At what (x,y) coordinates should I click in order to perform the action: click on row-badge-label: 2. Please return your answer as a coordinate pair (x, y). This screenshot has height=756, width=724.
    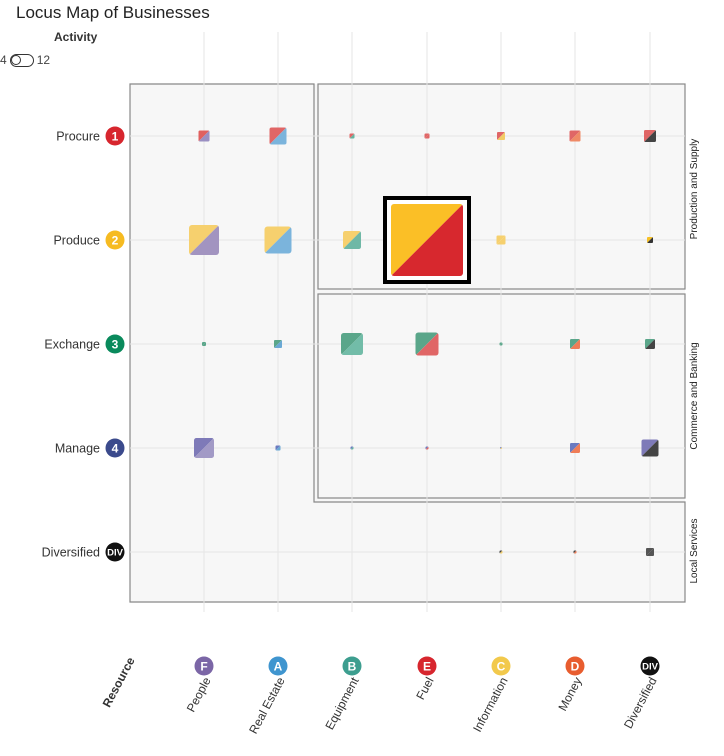
    Looking at the image, I should click on (115, 241).